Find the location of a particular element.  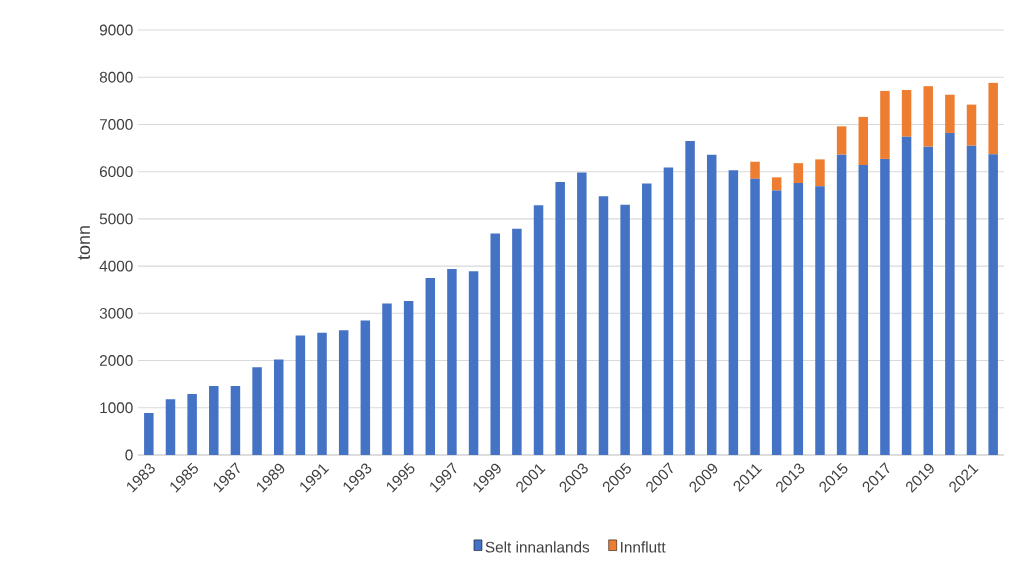

y-tick-label: 7000 is located at coordinates (116, 124).